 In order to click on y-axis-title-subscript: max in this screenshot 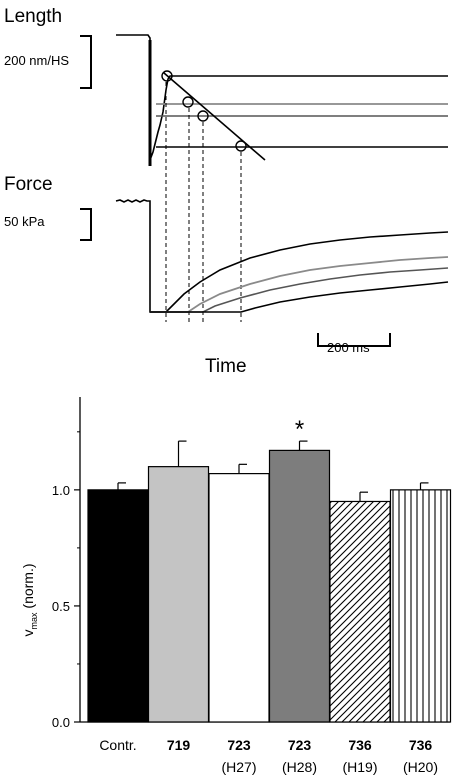, I will do `click(34, 621)`.